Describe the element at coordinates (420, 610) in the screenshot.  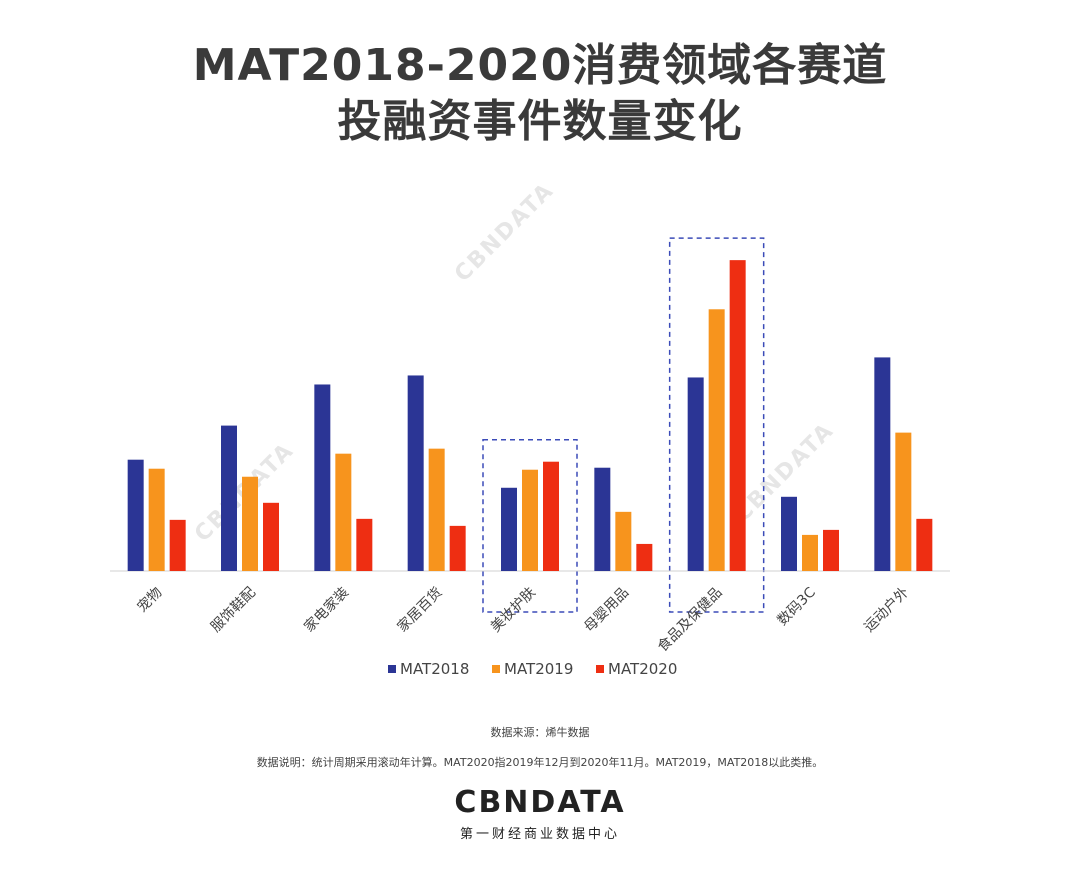
I see `x-tick-label: 家居百货` at that location.